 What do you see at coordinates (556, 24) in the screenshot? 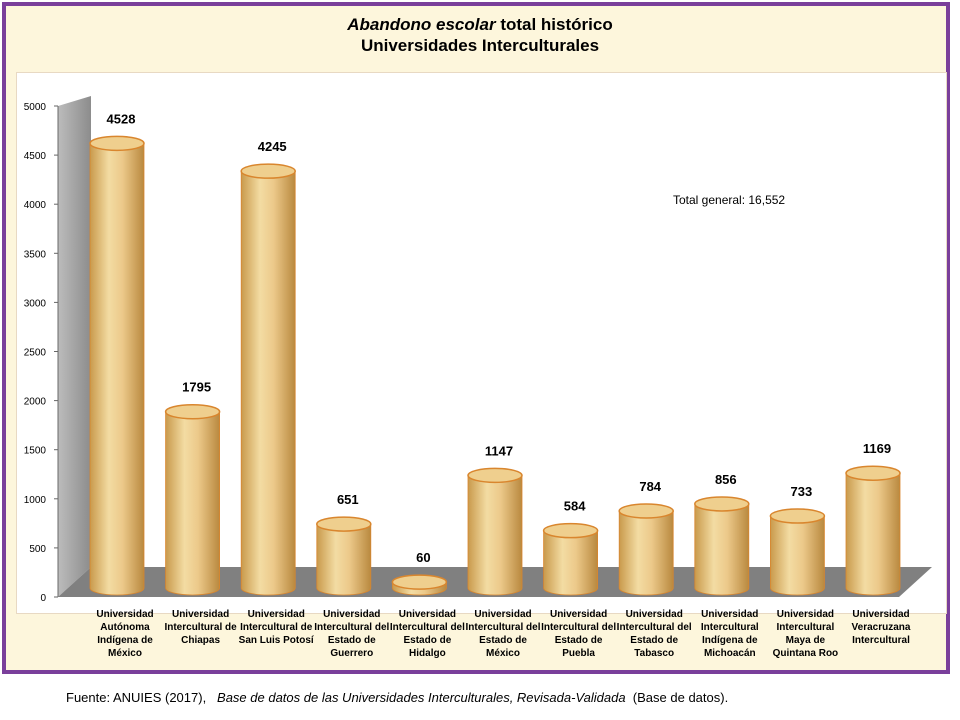
I see `title-rest: total histórico` at bounding box center [556, 24].